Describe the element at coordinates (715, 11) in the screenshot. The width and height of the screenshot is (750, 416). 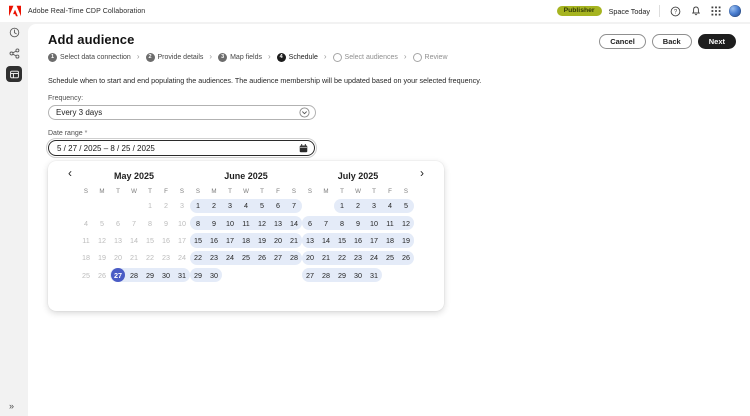
I see `app-switcher-icon` at that location.